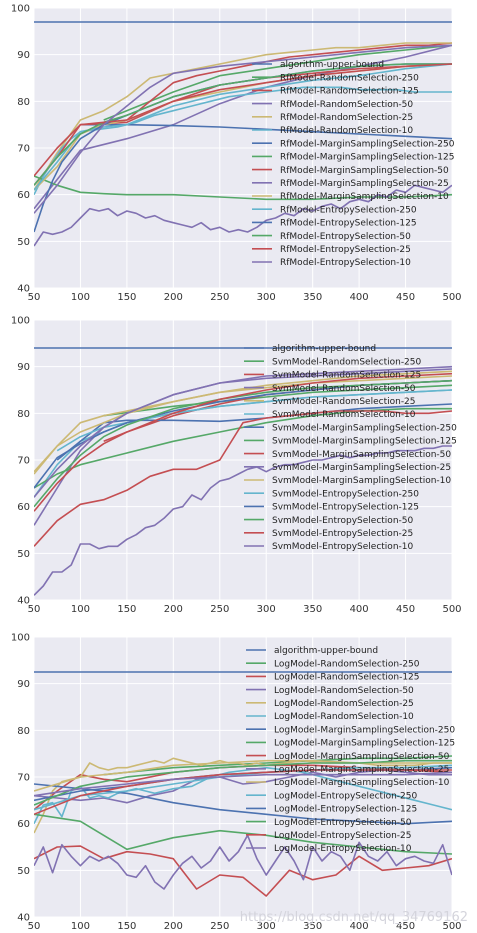 The height and width of the screenshot is (933, 477). What do you see at coordinates (346, 118) in the screenshot?
I see `legend-label: RfModel-RandomSelection-25` at bounding box center [346, 118].